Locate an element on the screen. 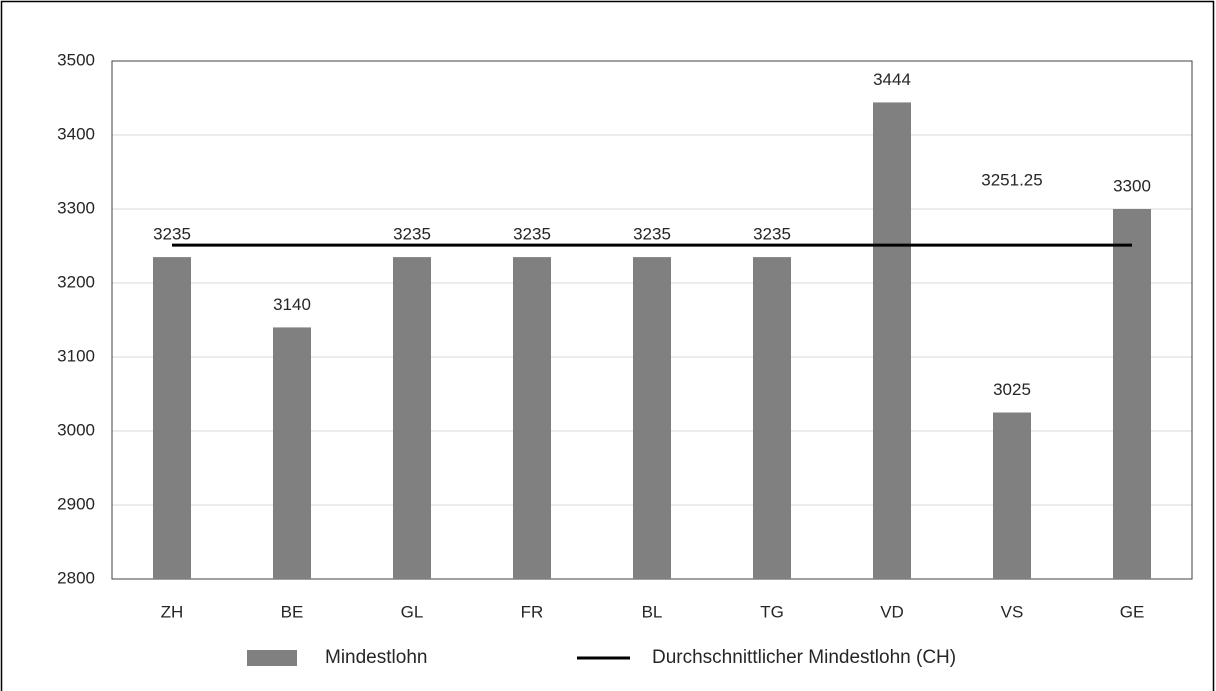 This screenshot has width=1216, height=691. legend-swatch is located at coordinates (272, 658).